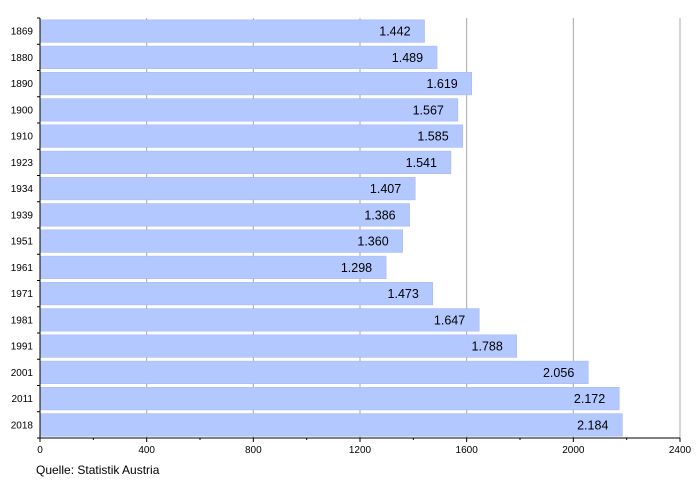 The image size is (700, 480). Describe the element at coordinates (356, 268) in the screenshot. I see `data-label-1961: 1.298` at that location.